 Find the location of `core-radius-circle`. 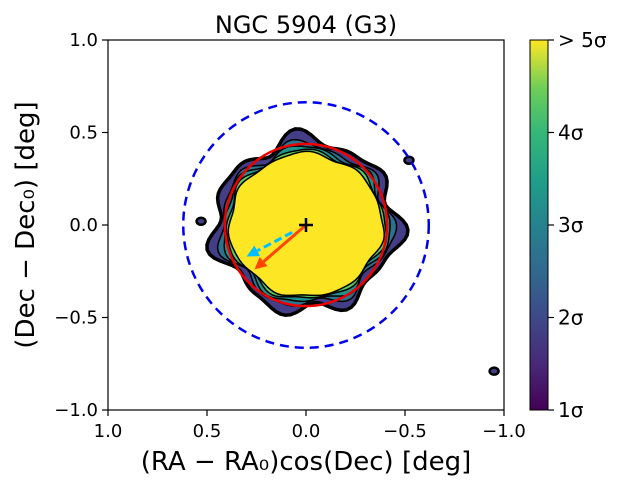

core-radius-circle is located at coordinates (306, 225).